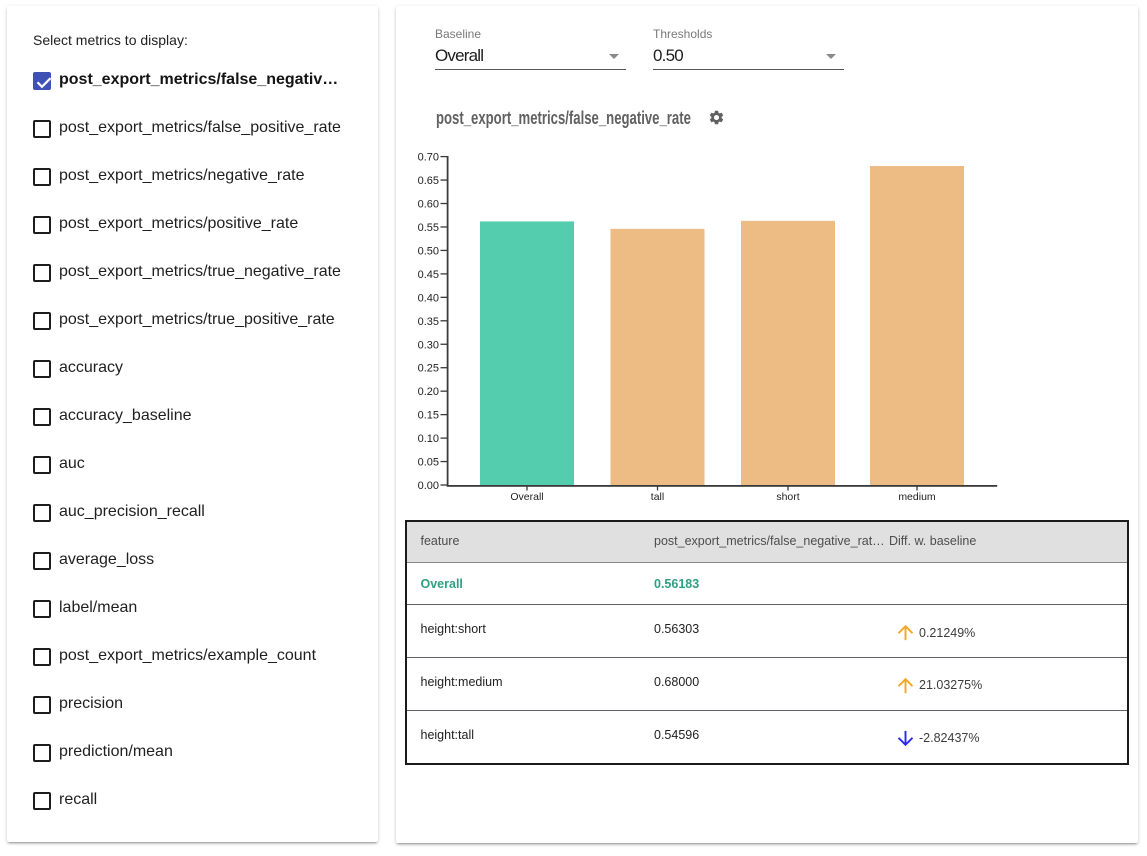  What do you see at coordinates (428, 275) in the screenshot?
I see `svg-text: 0.45` at bounding box center [428, 275].